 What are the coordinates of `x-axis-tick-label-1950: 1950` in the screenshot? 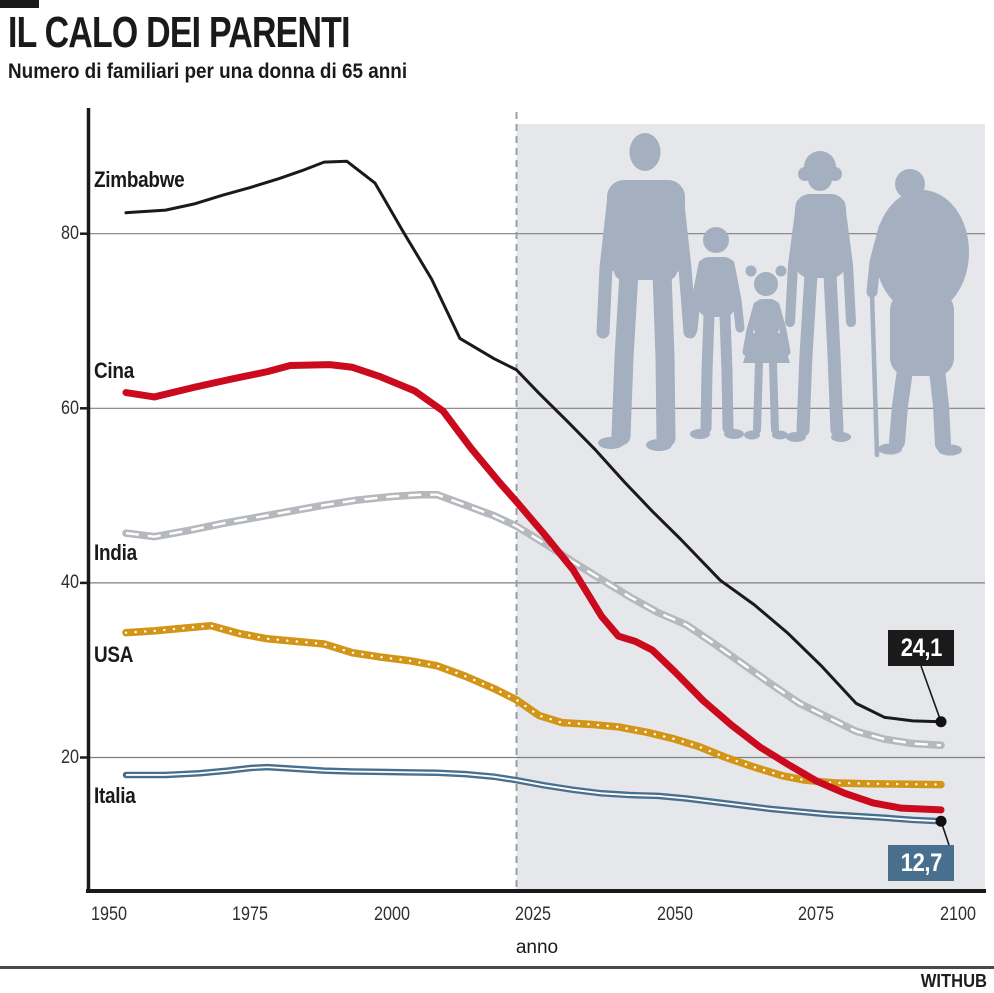 It's located at (109, 914).